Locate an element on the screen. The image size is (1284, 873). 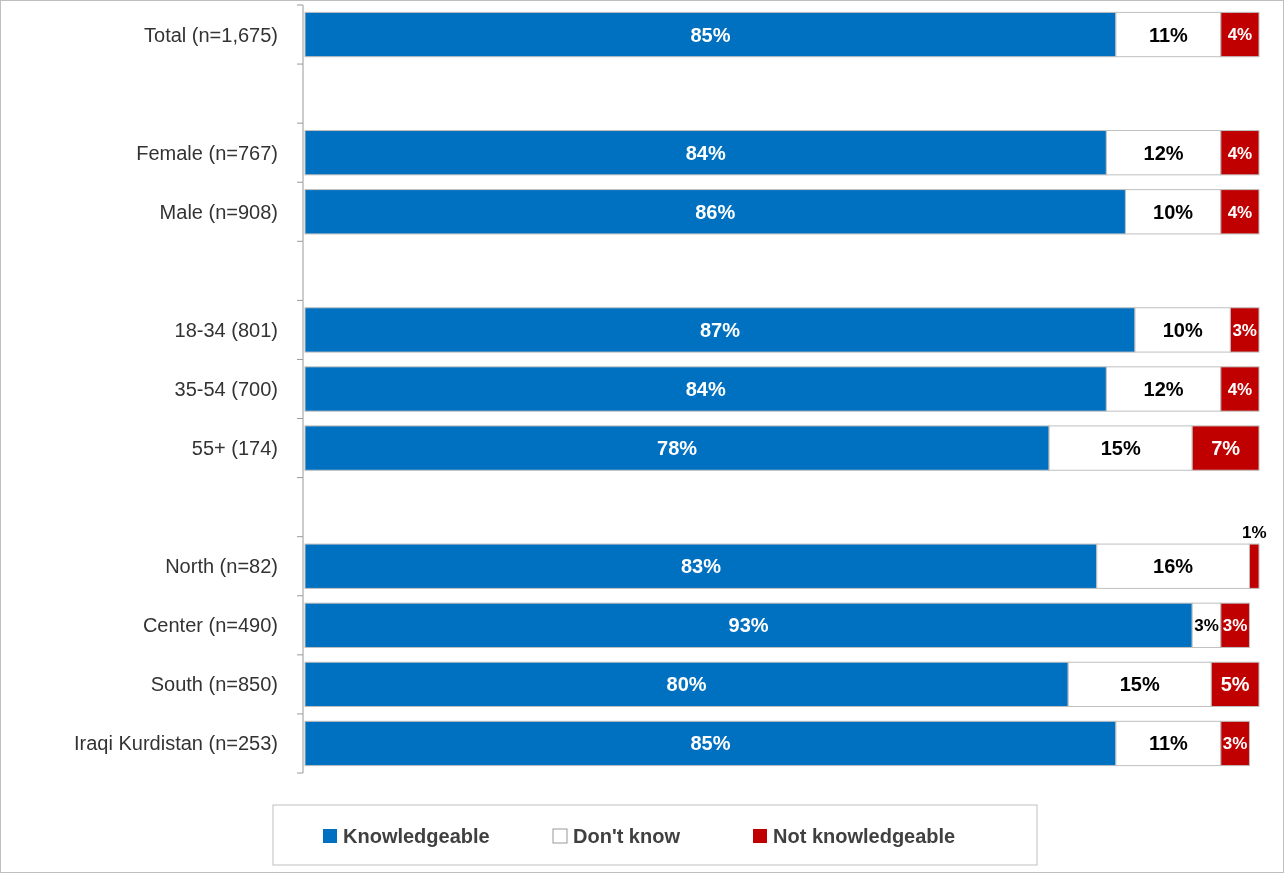
data-label: 1% is located at coordinates (1254, 533).